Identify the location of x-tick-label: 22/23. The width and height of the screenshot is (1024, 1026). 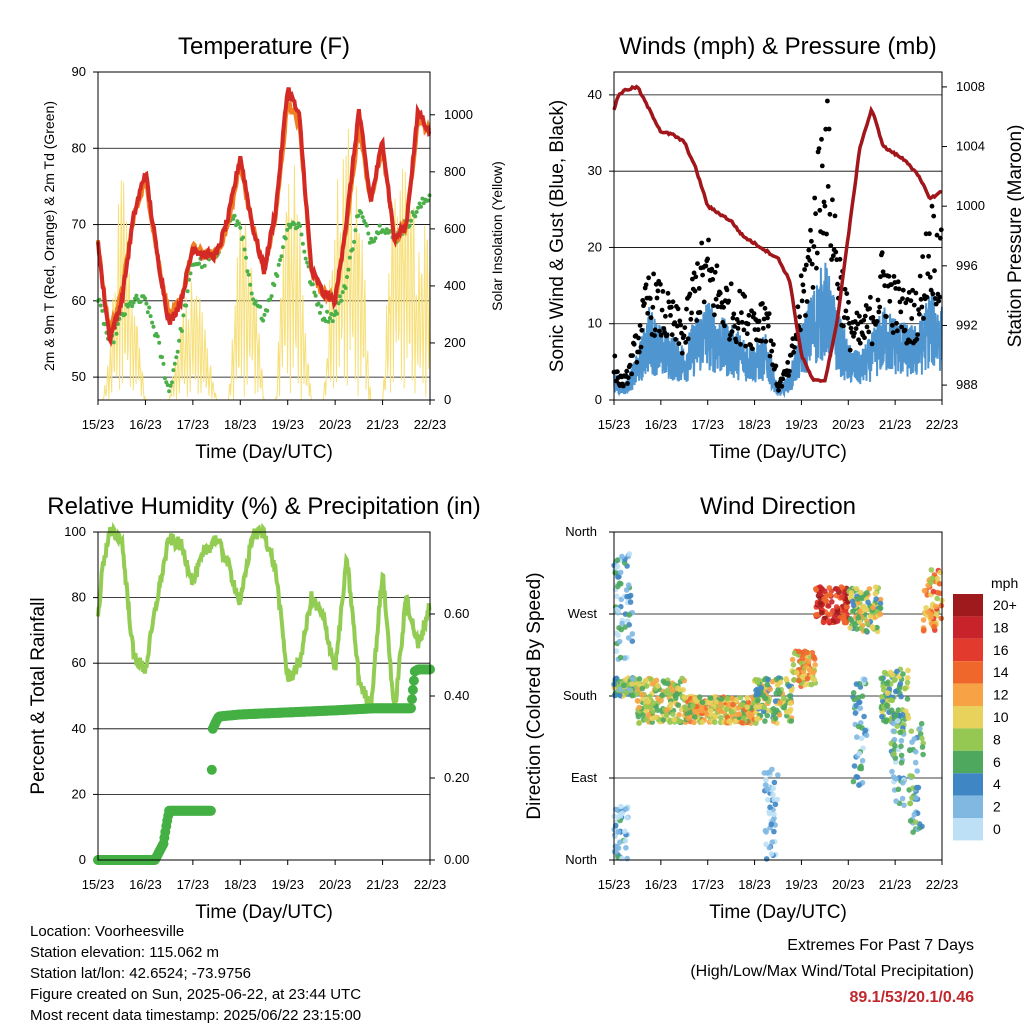
(430, 884).